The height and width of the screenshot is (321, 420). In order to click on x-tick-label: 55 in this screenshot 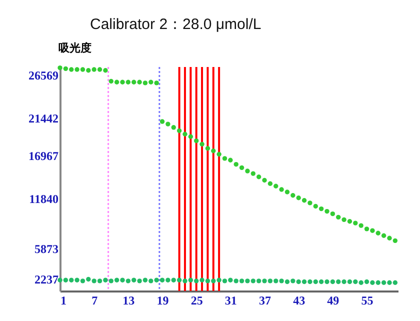, I will do `click(367, 301)`.